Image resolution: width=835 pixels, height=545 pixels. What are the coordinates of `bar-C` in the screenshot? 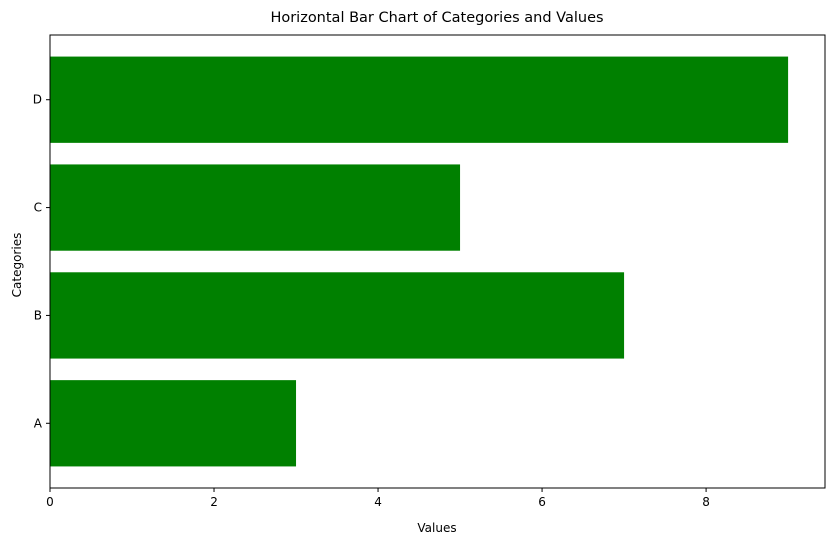 It's located at (255, 207).